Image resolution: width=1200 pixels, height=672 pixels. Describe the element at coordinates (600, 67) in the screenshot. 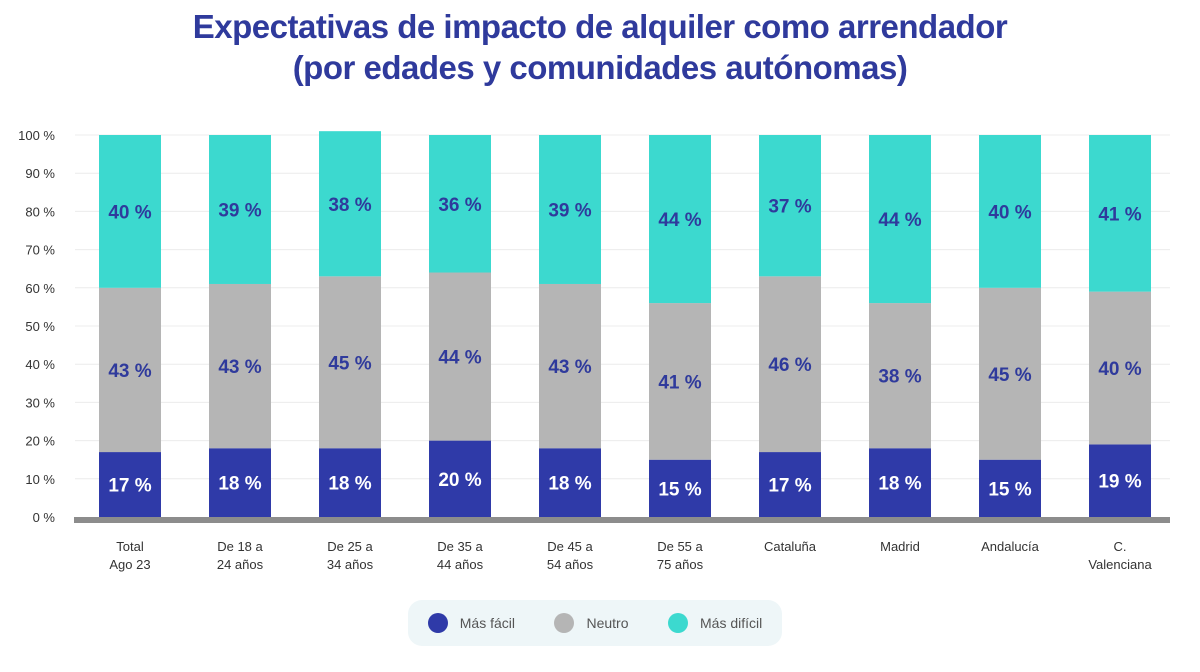

I see `chart-title-line-2: (por edades y comunidades autónomas)` at that location.